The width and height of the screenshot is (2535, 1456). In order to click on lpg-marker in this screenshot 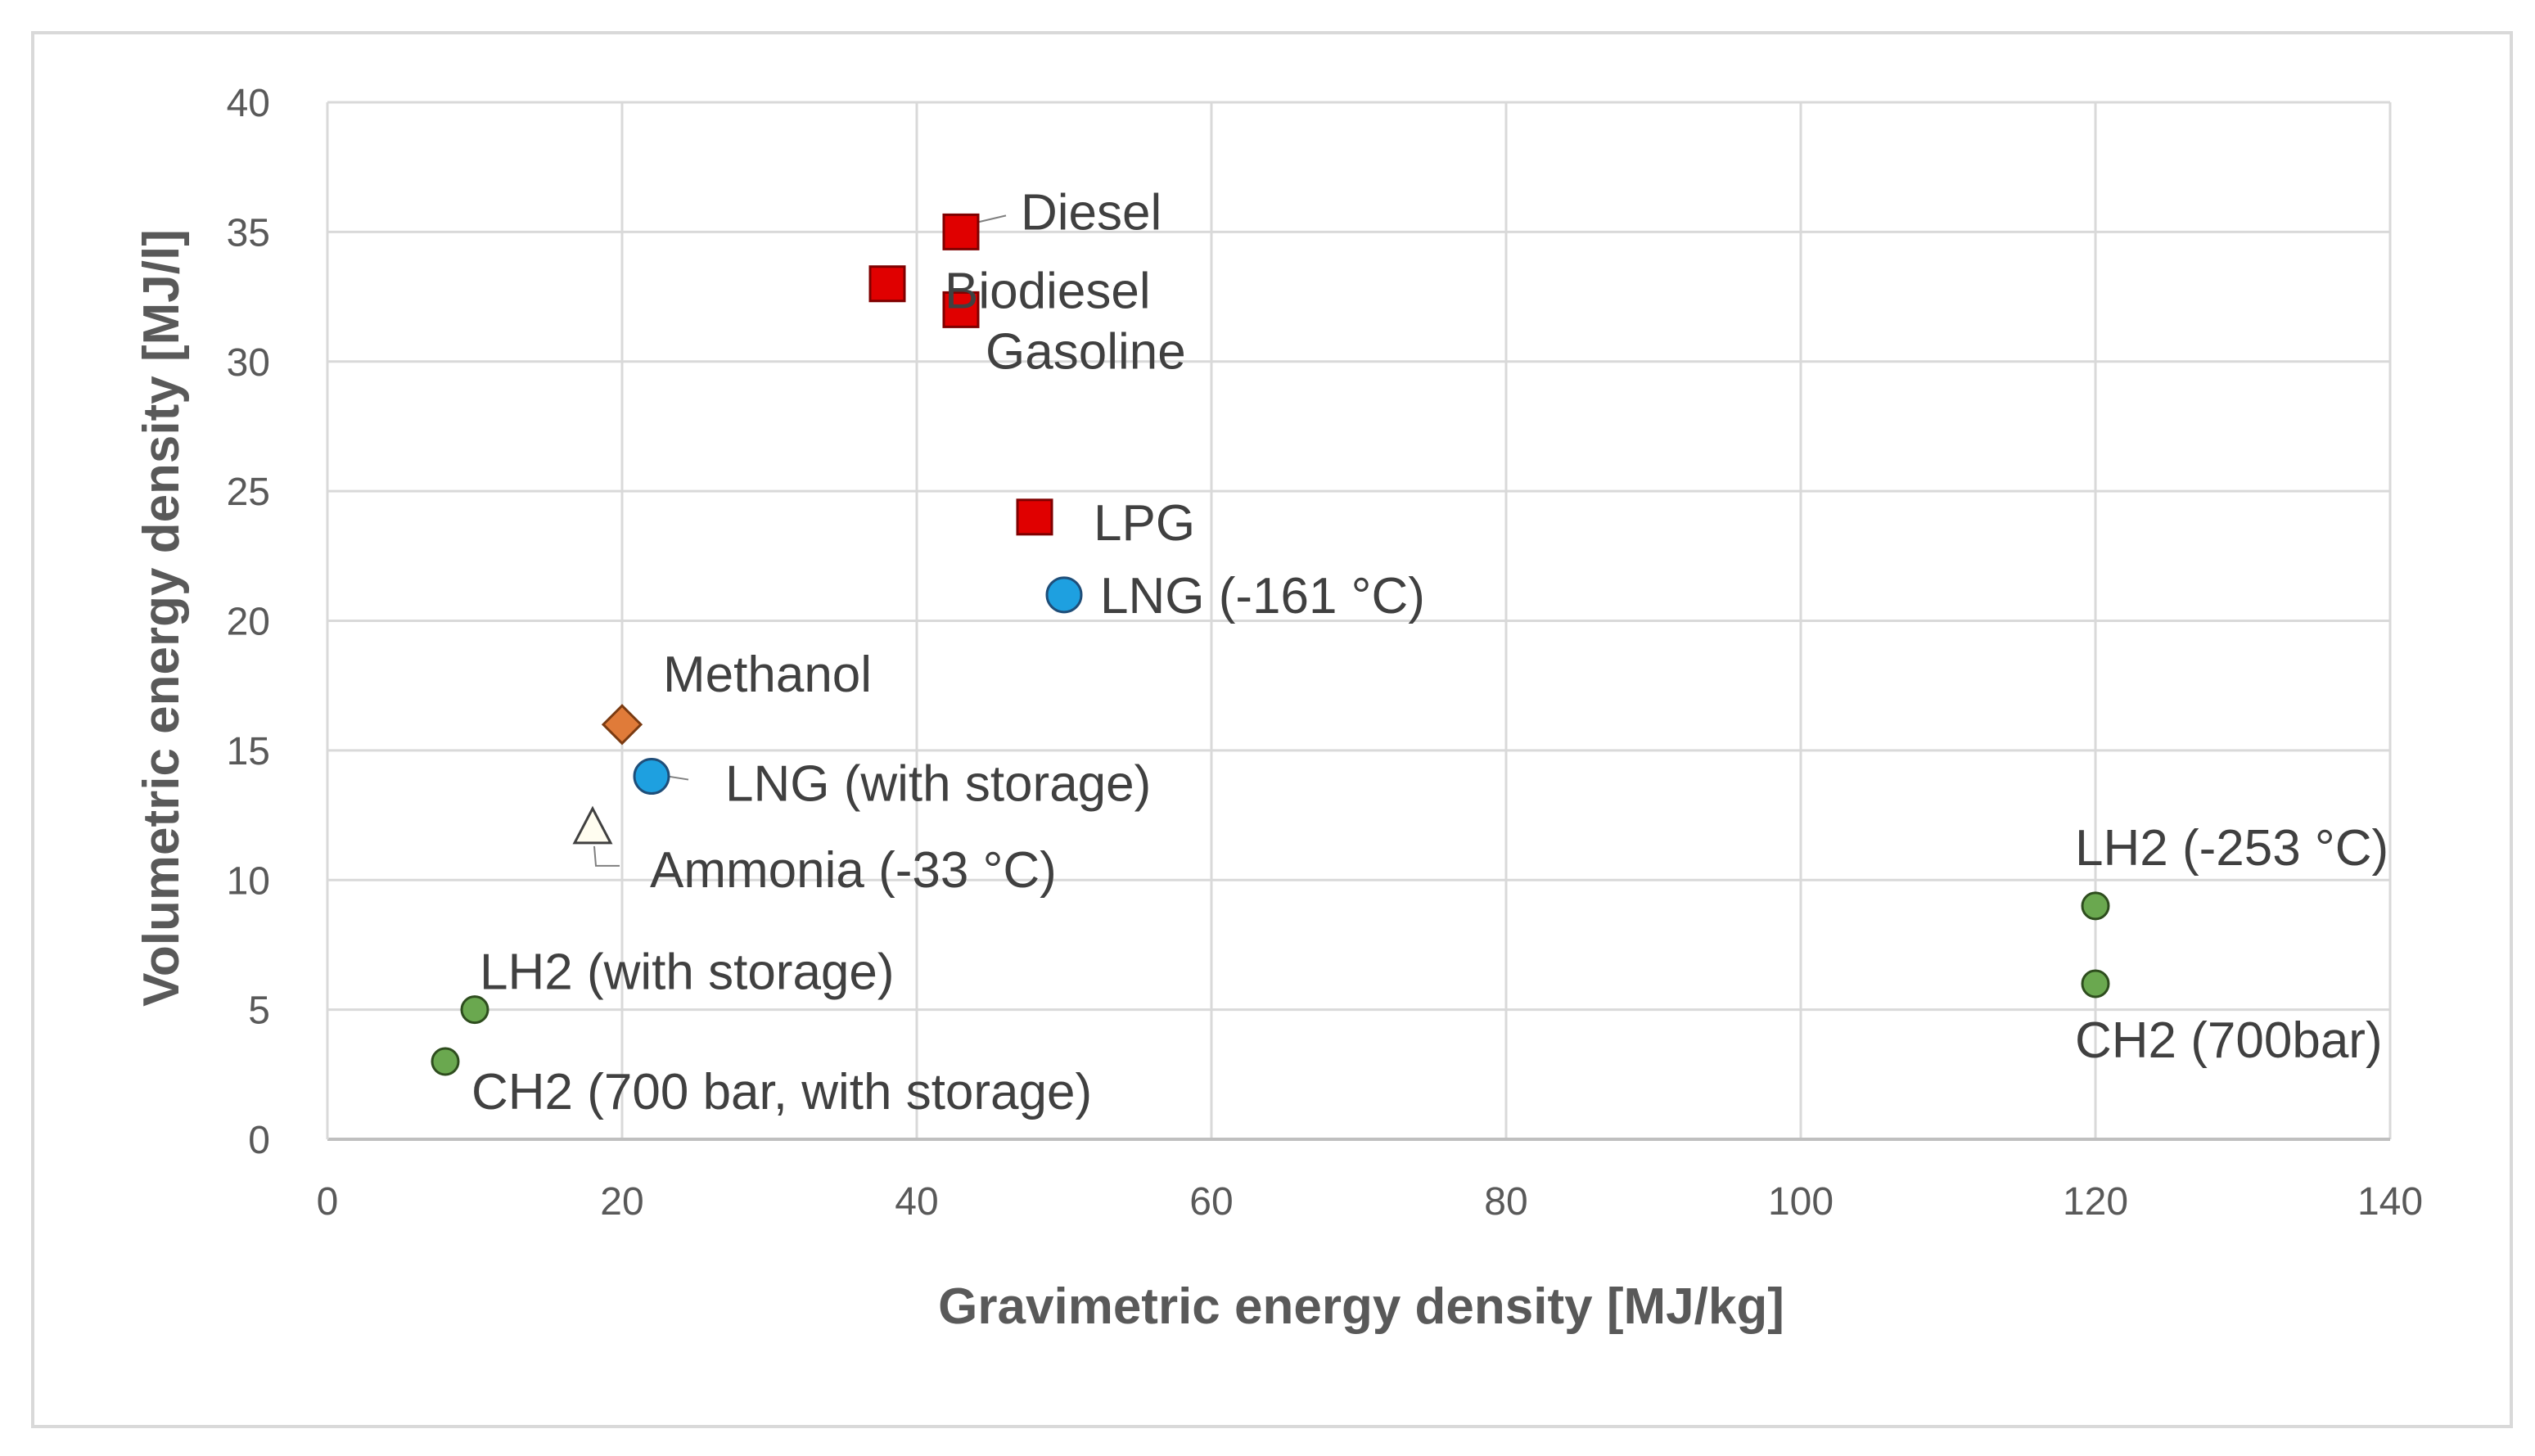, I will do `click(1035, 517)`.